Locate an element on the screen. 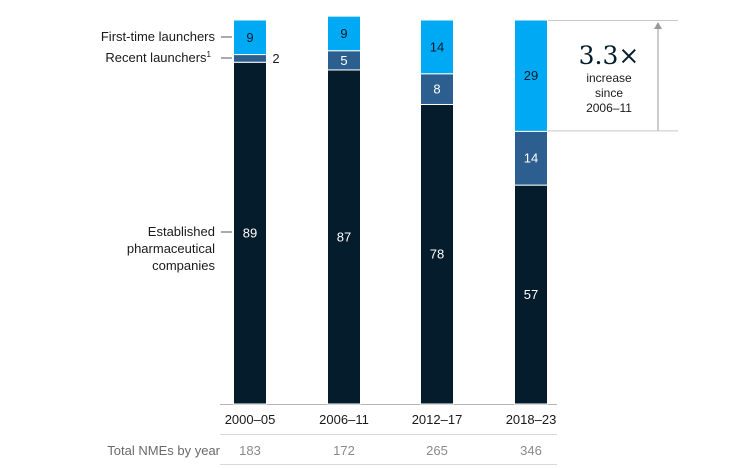 Image resolution: width=755 pixels, height=469 pixels. totals-row-label: Total NMEs by year is located at coordinates (163, 450).